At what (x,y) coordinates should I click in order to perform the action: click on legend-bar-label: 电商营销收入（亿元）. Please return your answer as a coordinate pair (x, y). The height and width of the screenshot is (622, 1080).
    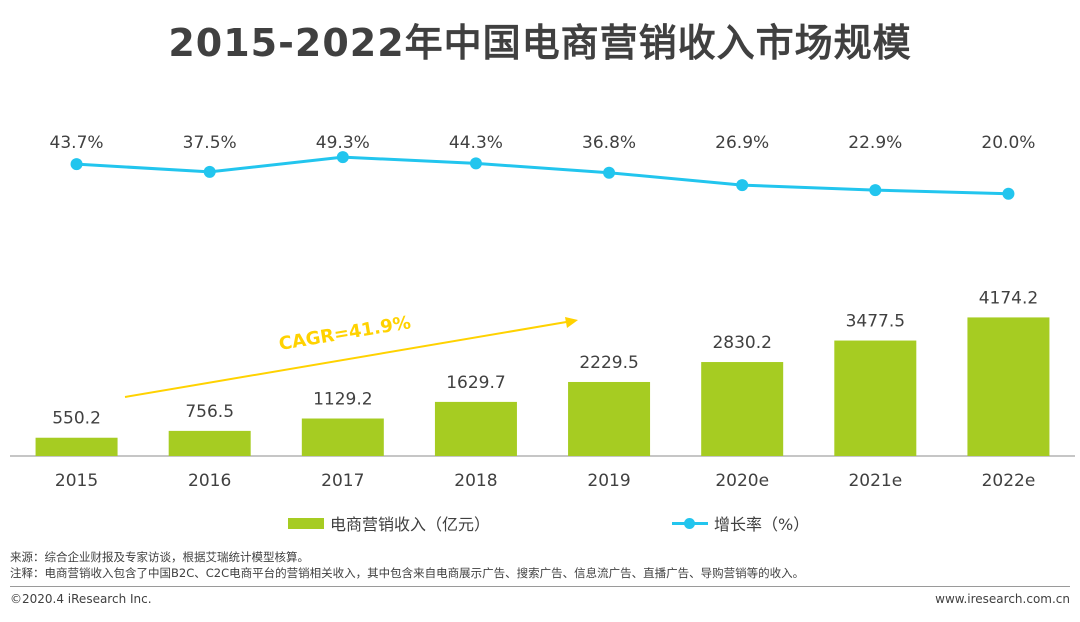
    Looking at the image, I should click on (410, 524).